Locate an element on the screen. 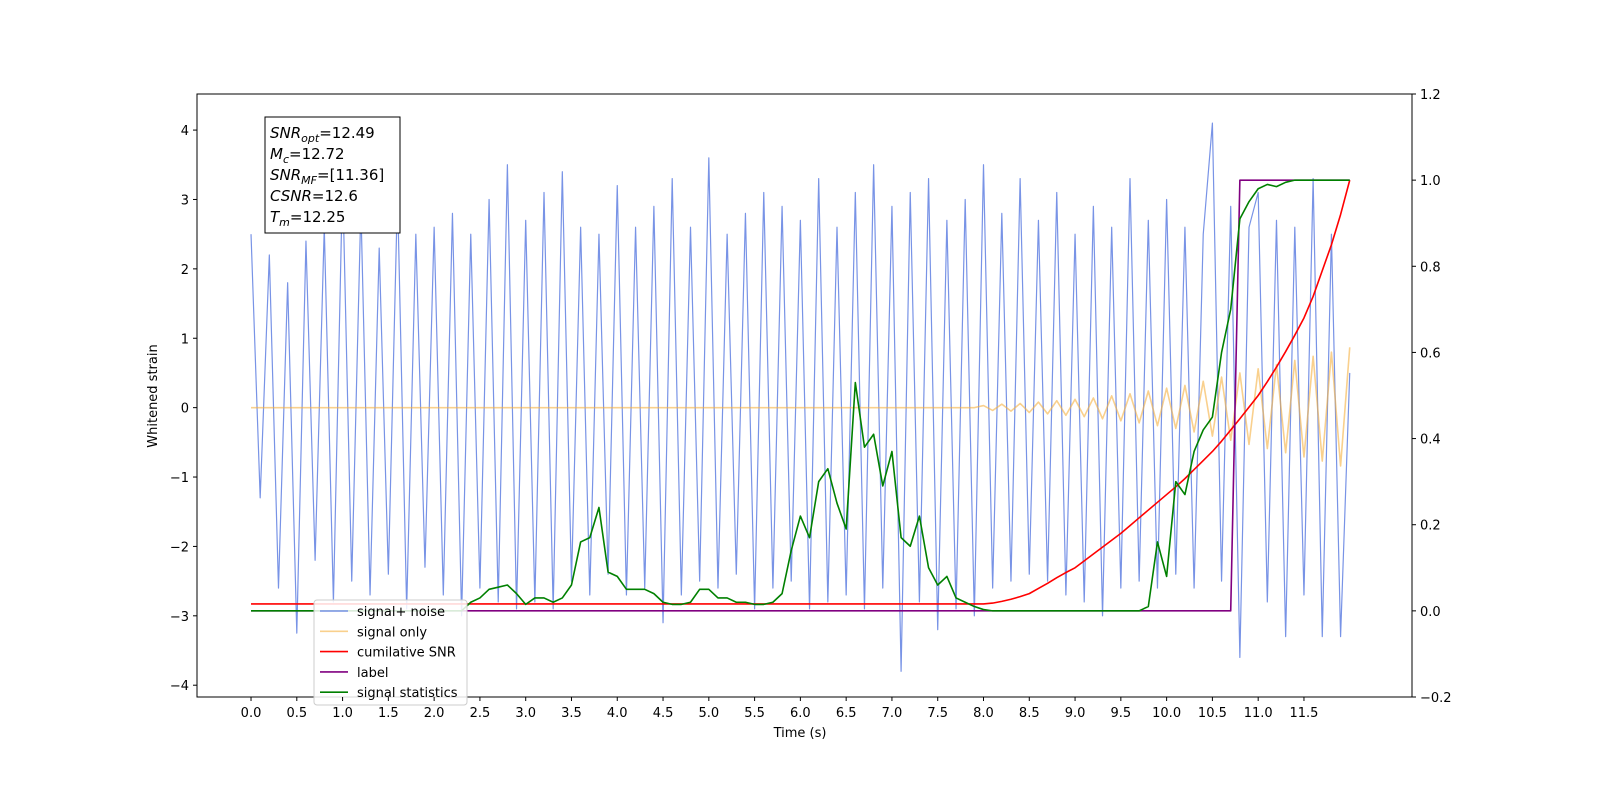 The width and height of the screenshot is (1600, 804). legend-frame is located at coordinates (390, 652).